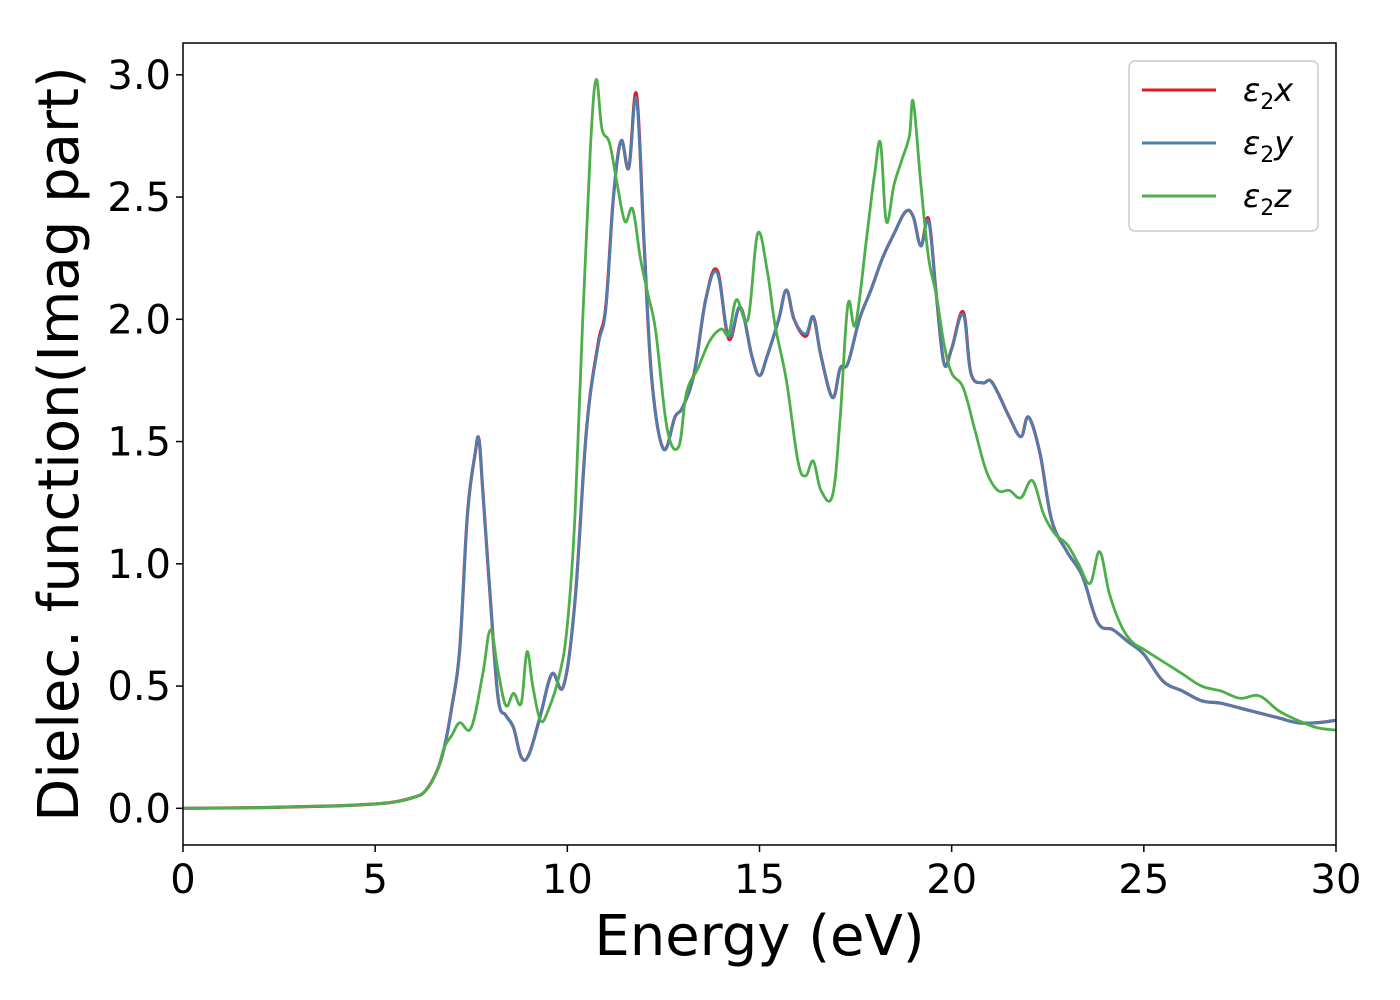 This screenshot has width=1400, height=1000. I want to click on x-tick-label: 15, so click(759, 880).